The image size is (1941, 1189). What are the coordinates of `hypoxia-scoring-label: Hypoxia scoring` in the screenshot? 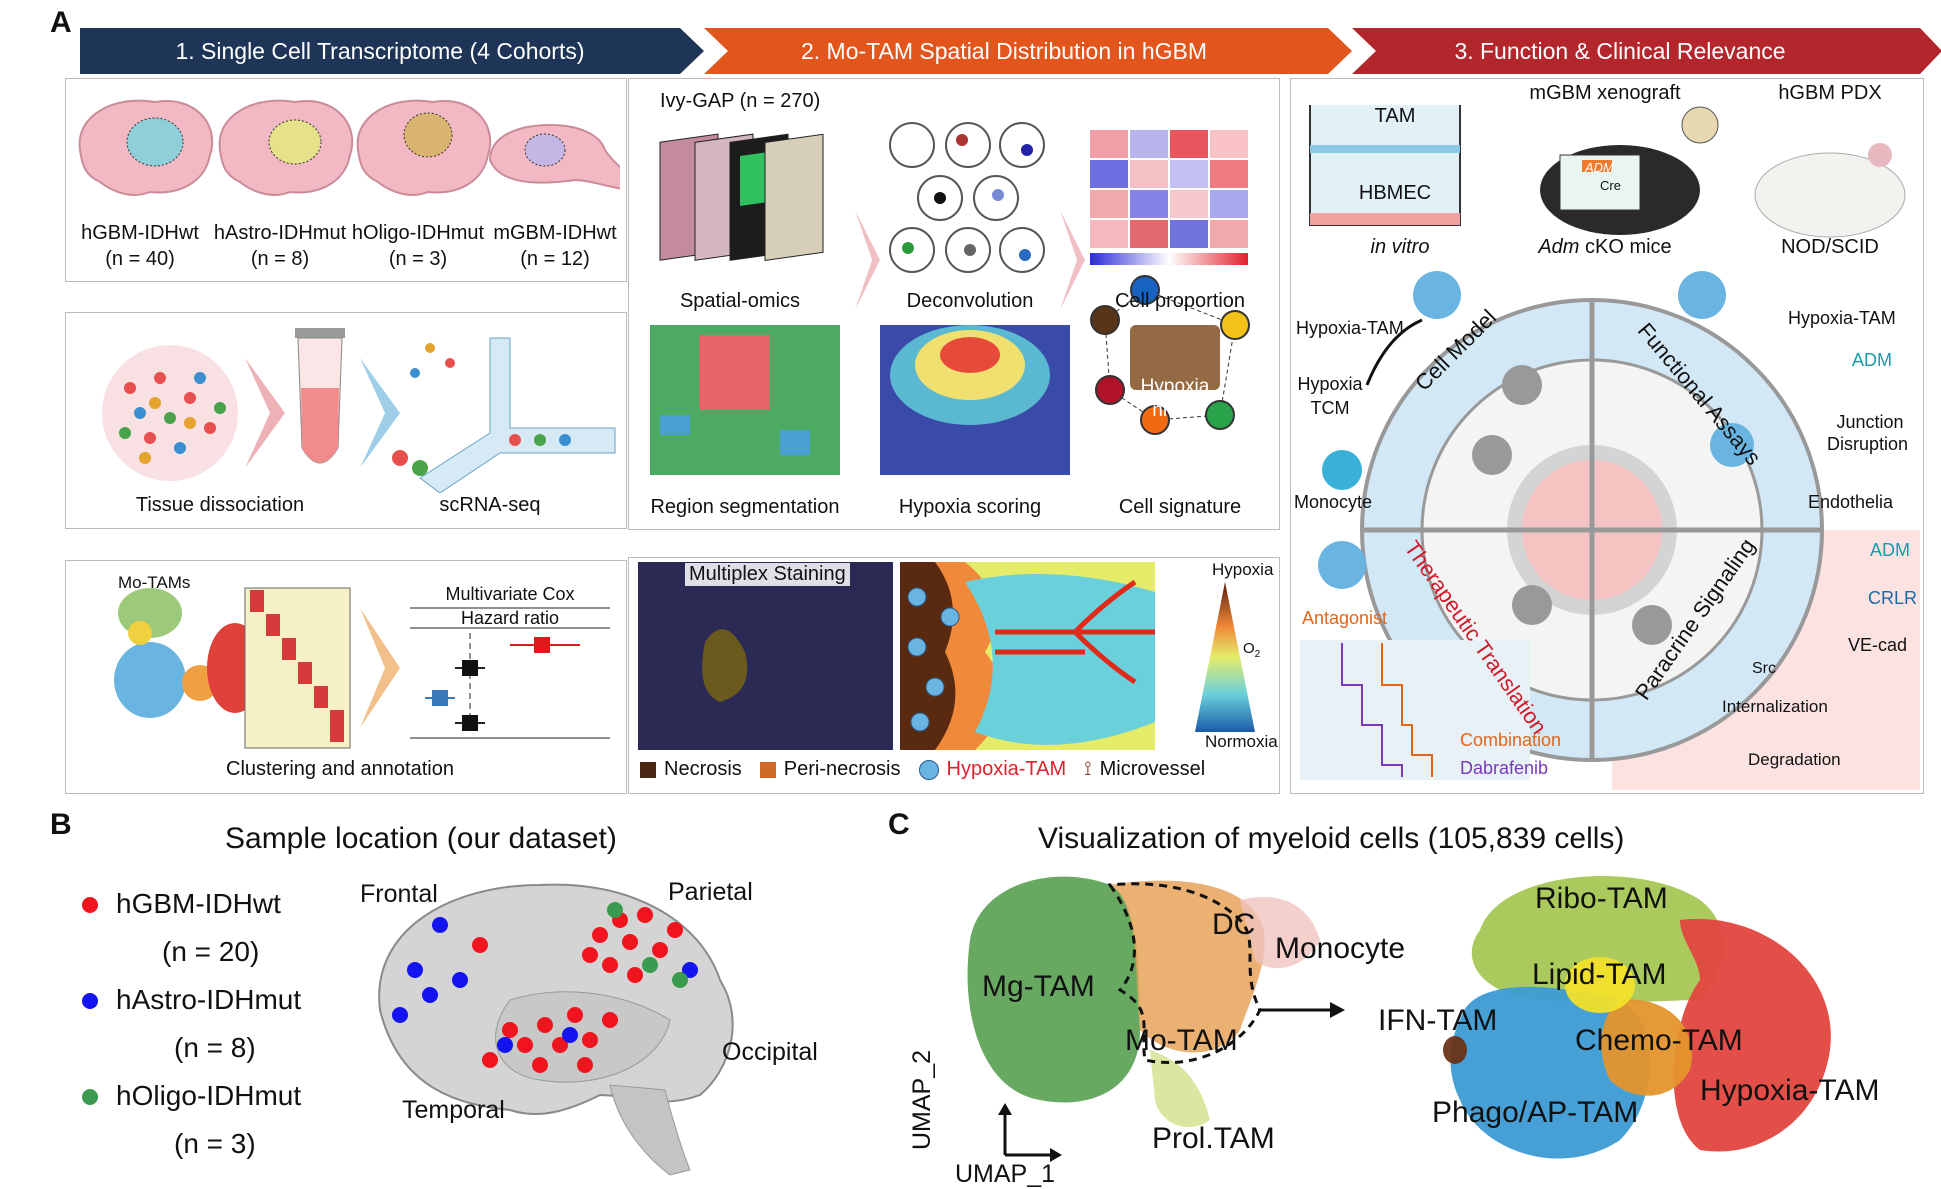 It's located at (970, 507).